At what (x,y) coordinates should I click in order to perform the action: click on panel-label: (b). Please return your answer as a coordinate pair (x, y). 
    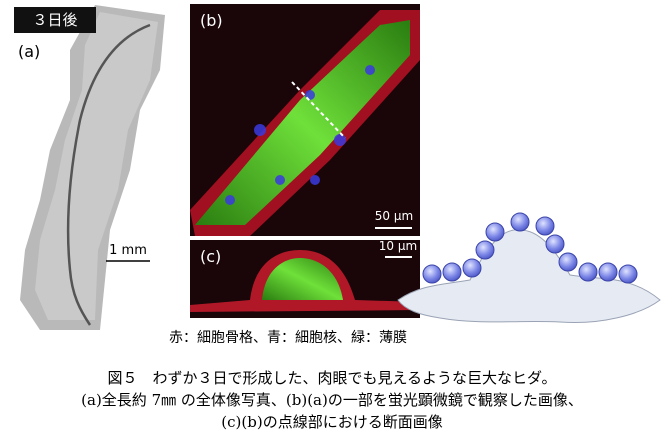
    Looking at the image, I should click on (211, 20).